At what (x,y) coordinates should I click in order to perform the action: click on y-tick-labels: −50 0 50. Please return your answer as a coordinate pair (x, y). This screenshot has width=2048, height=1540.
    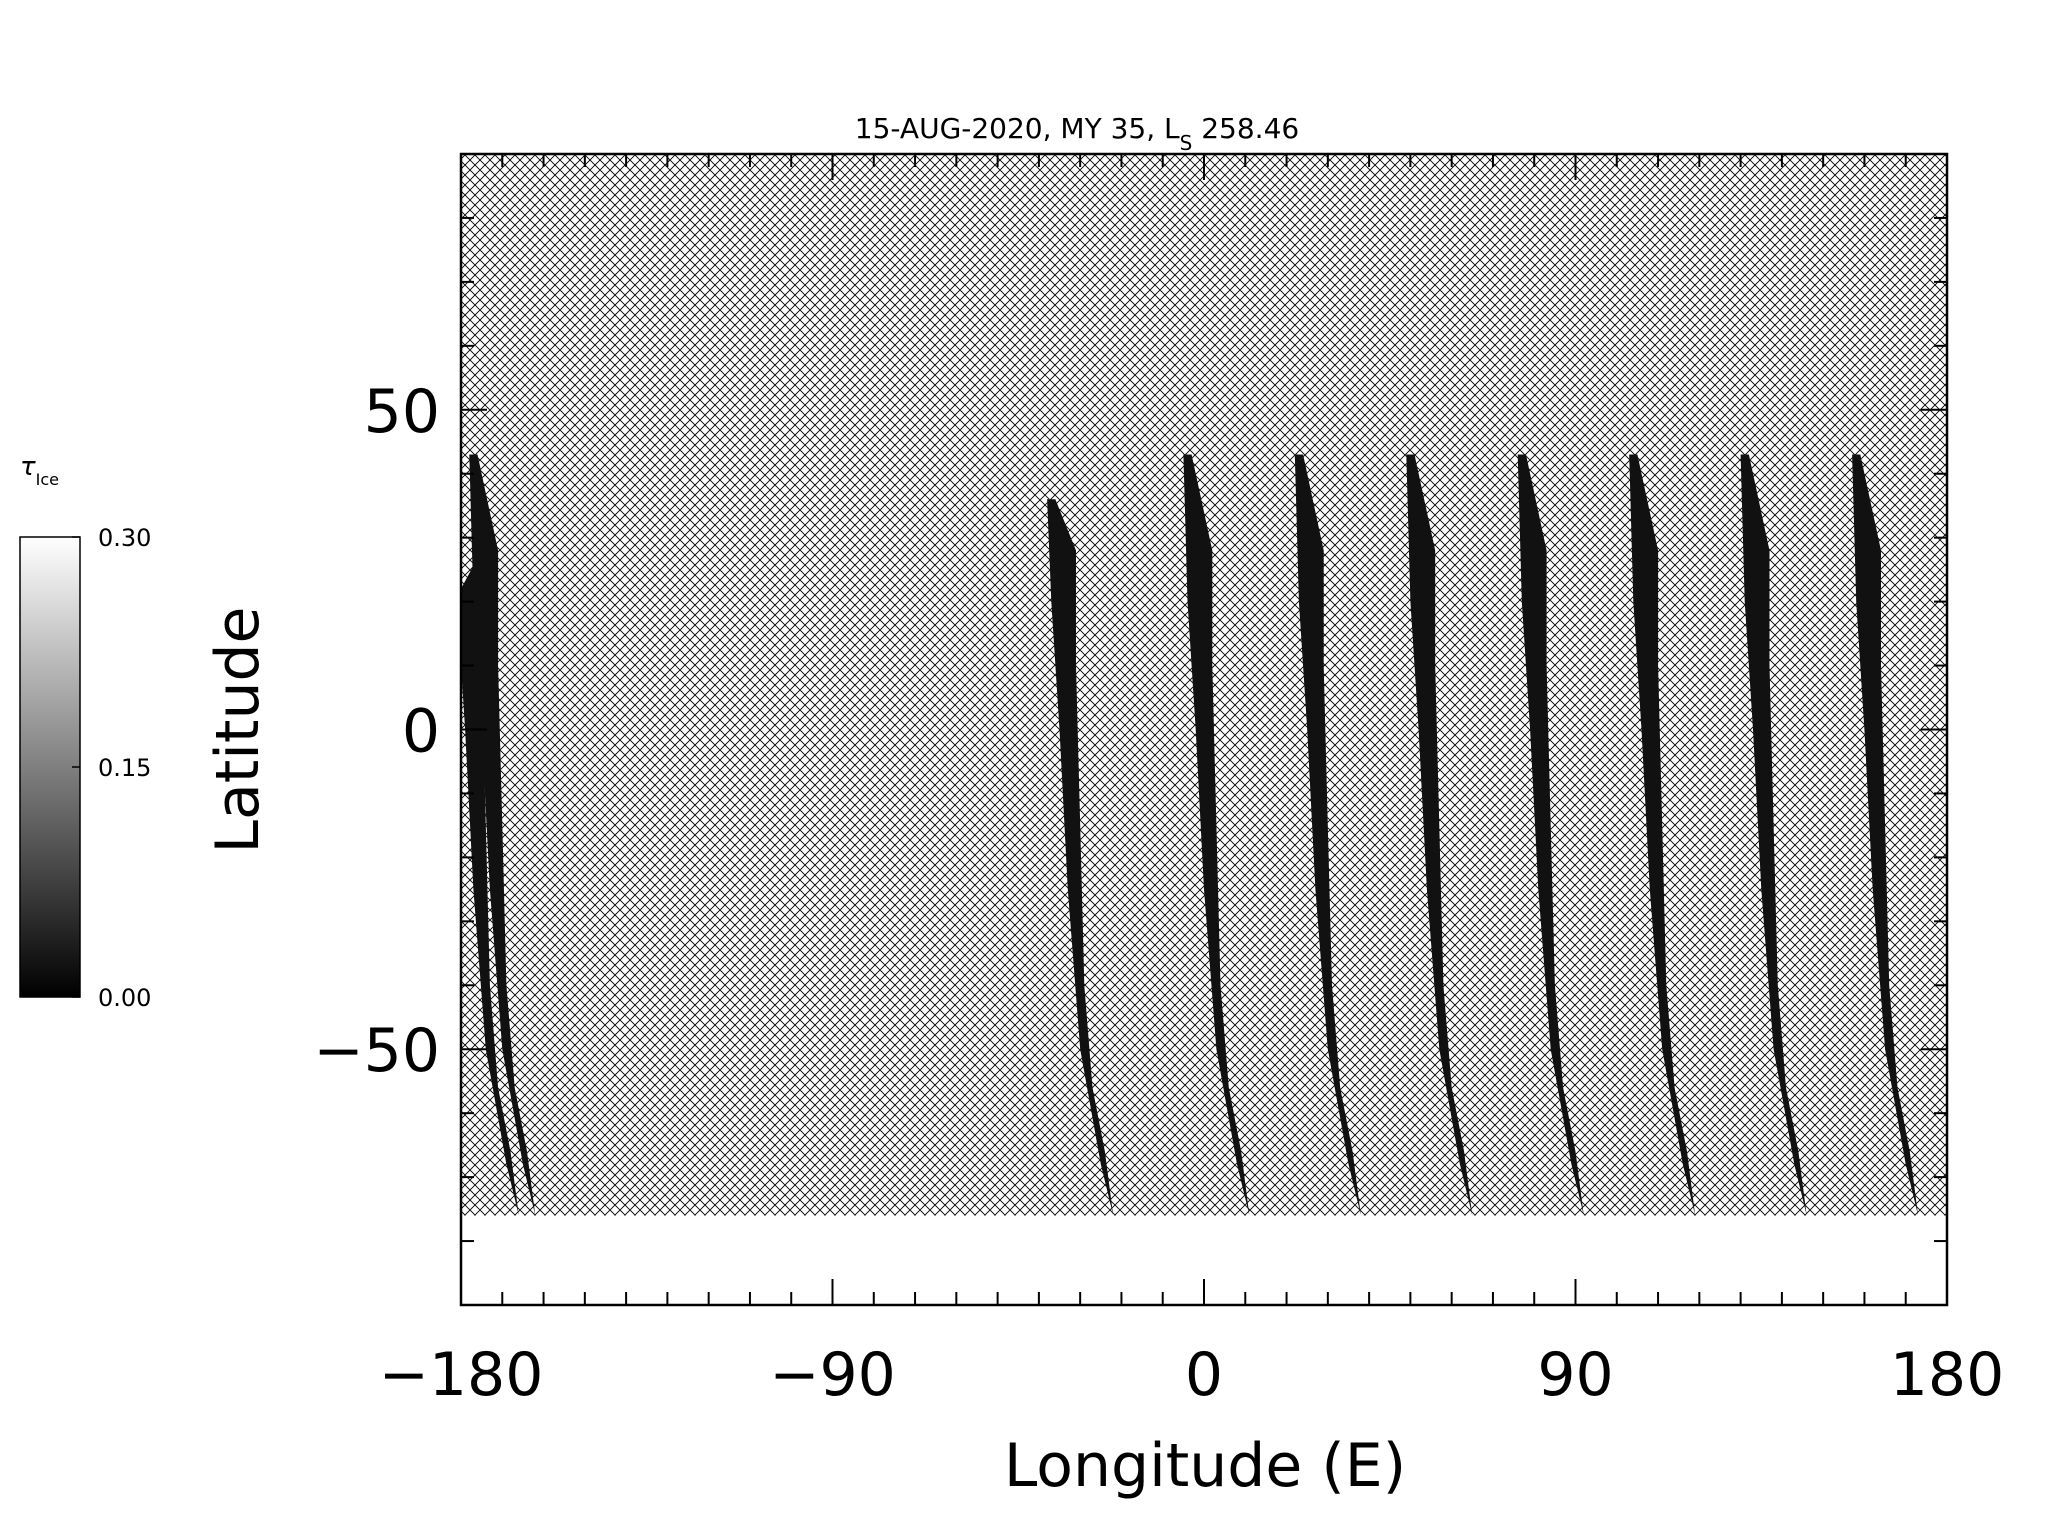
    Looking at the image, I should click on (376, 731).